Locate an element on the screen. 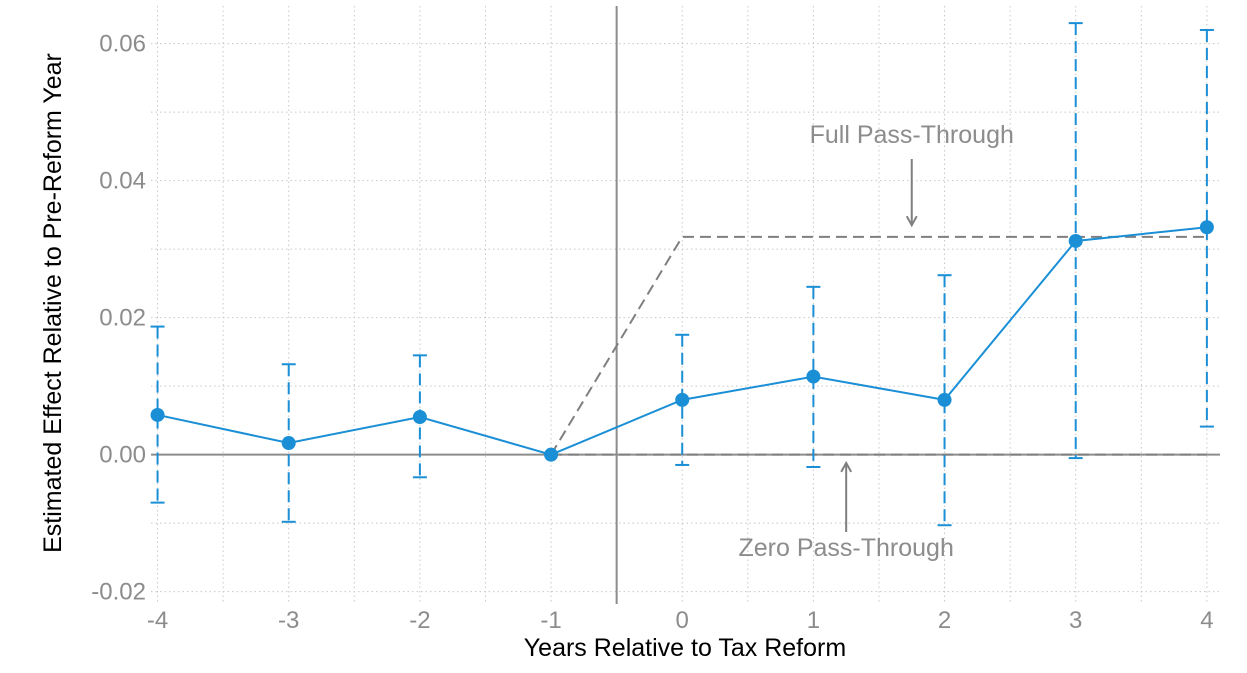 This screenshot has width=1247, height=673. annotation-label: Full Pass-Through is located at coordinates (912, 135).